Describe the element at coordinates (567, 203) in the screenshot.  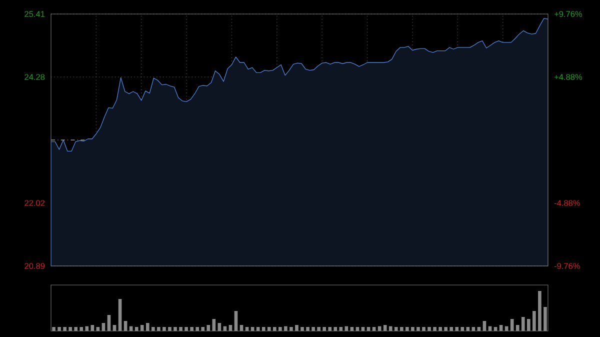
I see `y2-tick-label: -4.88%` at that location.